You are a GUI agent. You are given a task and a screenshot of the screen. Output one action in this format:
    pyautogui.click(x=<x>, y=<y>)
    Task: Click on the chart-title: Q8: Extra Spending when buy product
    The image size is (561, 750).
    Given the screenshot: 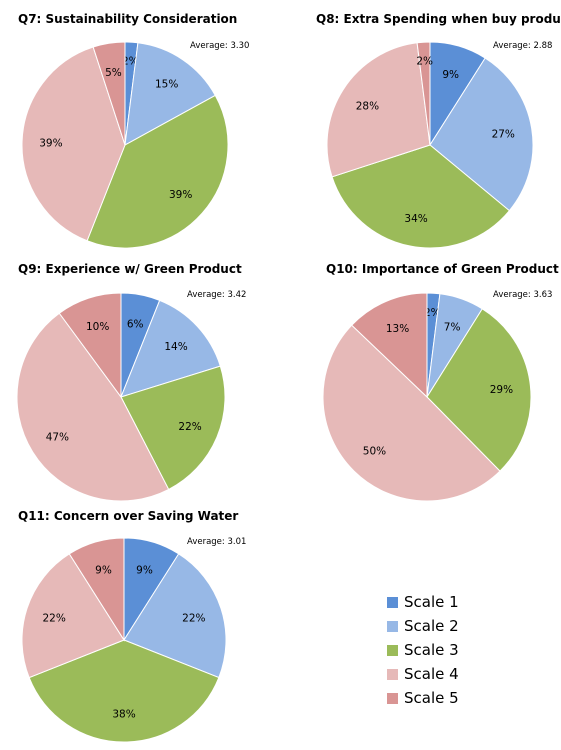 What is the action you would take?
    pyautogui.click(x=438, y=19)
    